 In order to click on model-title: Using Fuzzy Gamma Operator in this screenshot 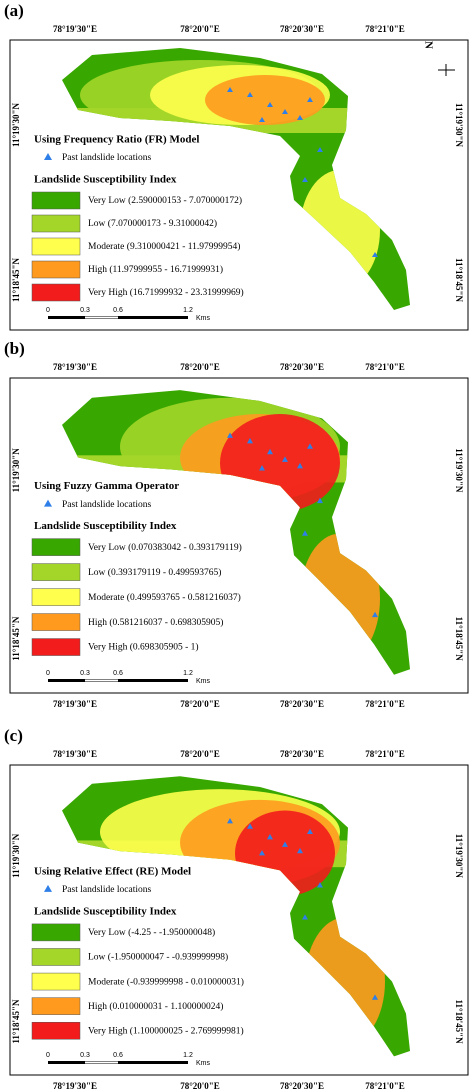, I will do `click(106, 486)`.